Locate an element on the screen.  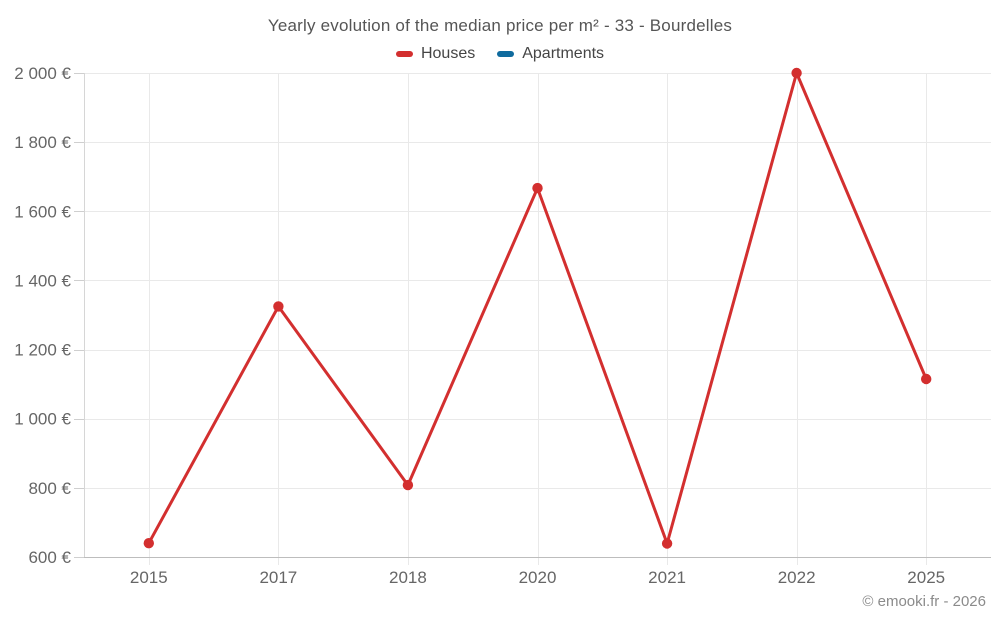
x-axis-label: 2017 is located at coordinates (278, 577).